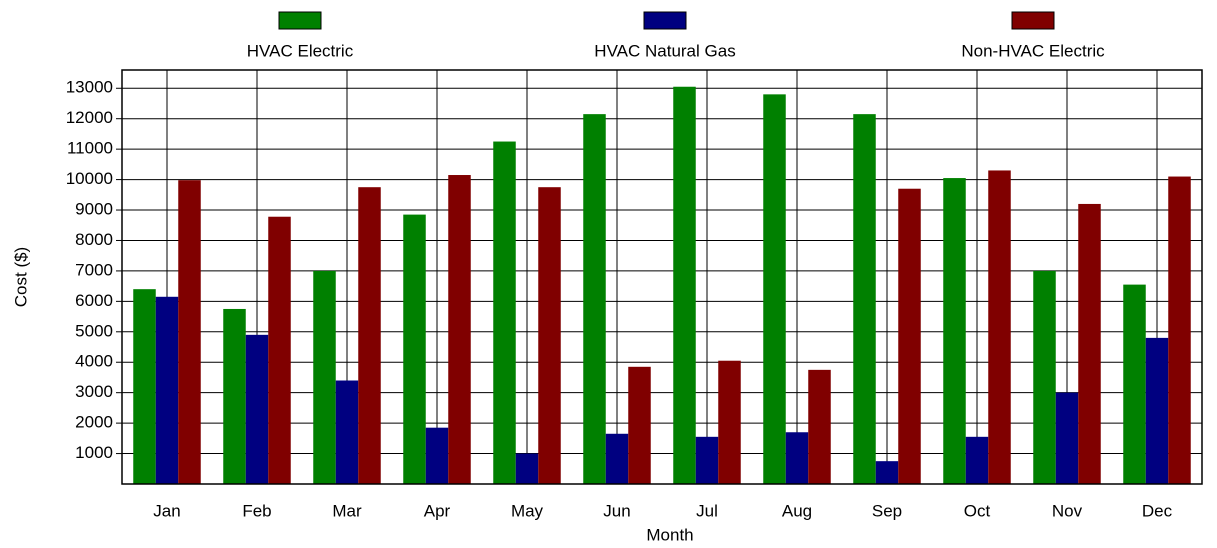  I want to click on legend-label: Non-HVAC Electric, so click(1033, 50).